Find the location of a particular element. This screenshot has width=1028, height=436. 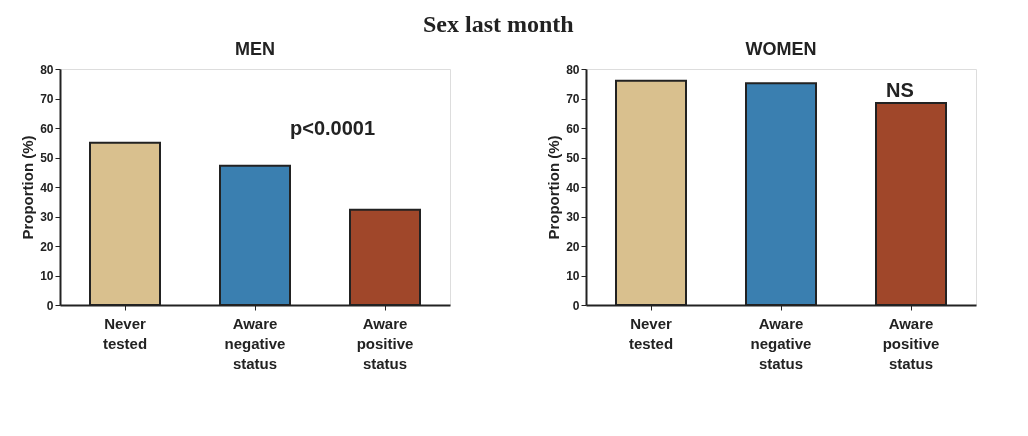

chart-title: WOMEN is located at coordinates (781, 49).